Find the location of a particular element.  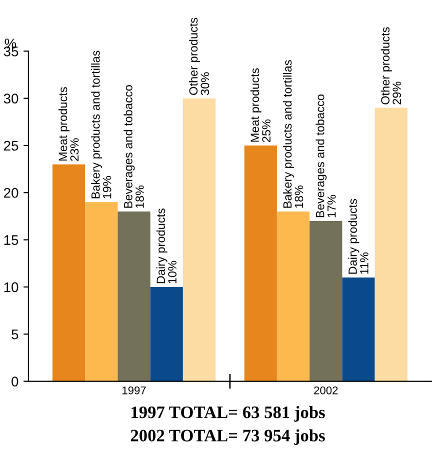

y-tick-label: 5 is located at coordinates (15, 335).